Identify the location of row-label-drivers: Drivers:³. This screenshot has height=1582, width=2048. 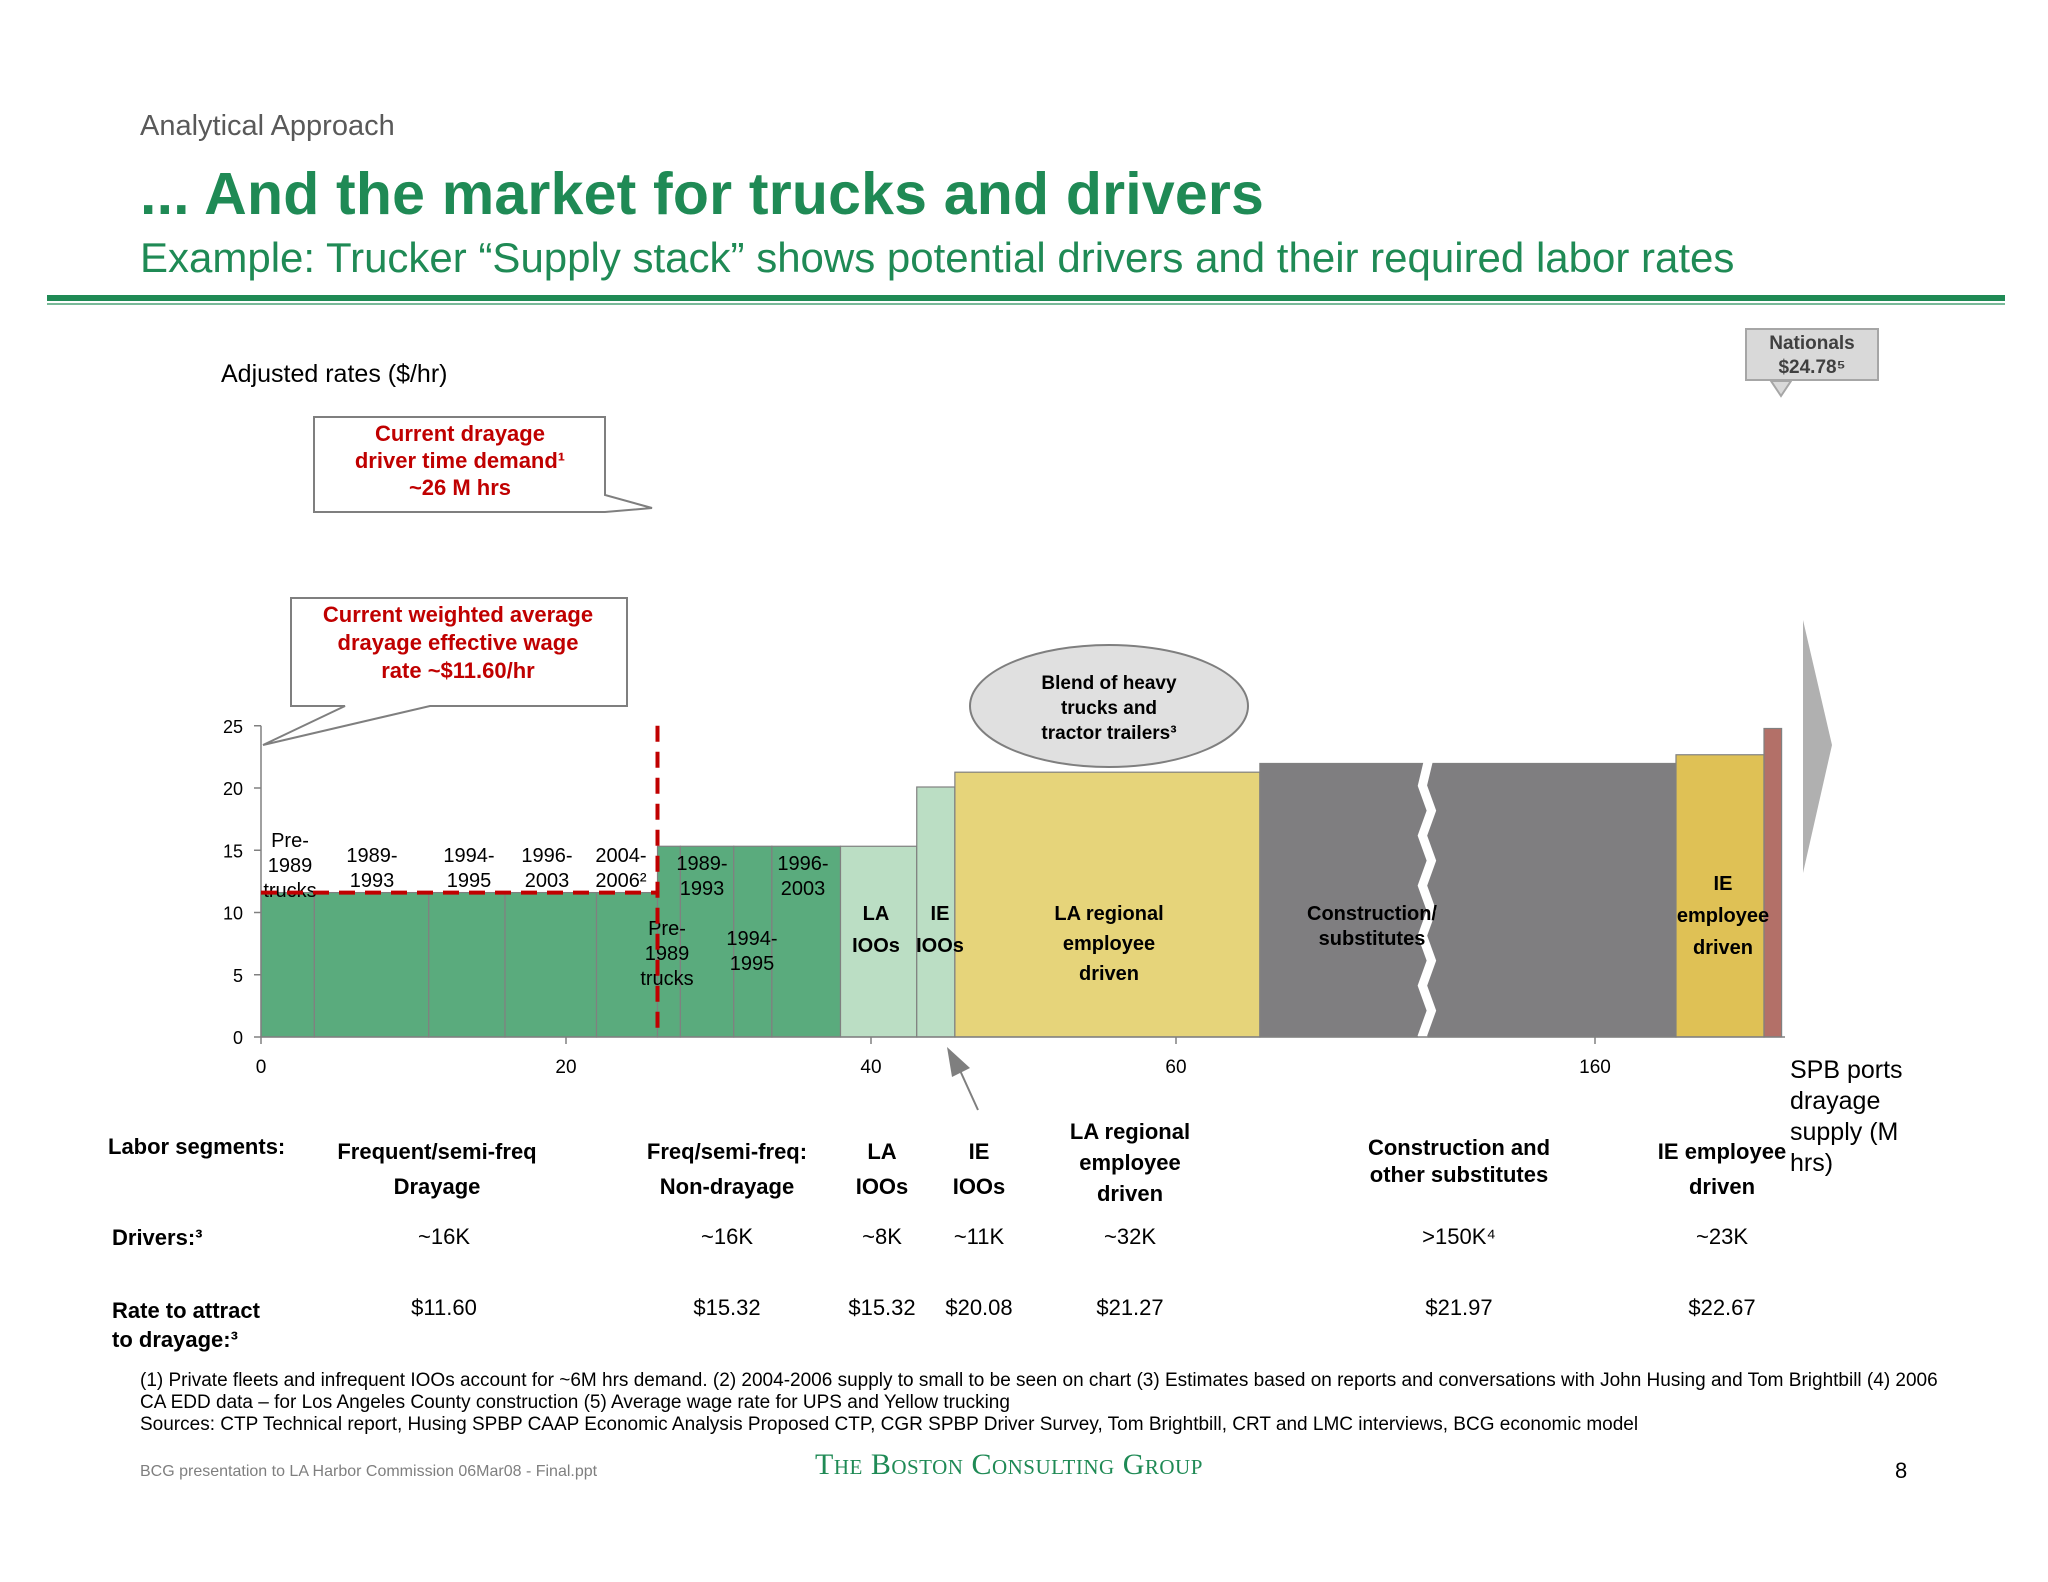
(157, 1238).